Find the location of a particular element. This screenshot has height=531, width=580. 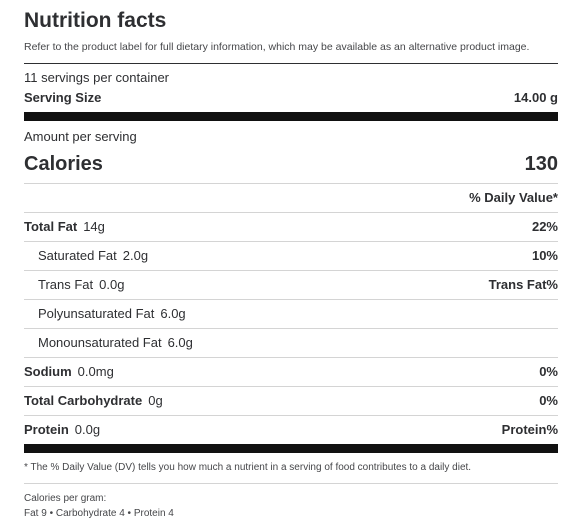

nutrient-amount: 14g is located at coordinates (94, 226).